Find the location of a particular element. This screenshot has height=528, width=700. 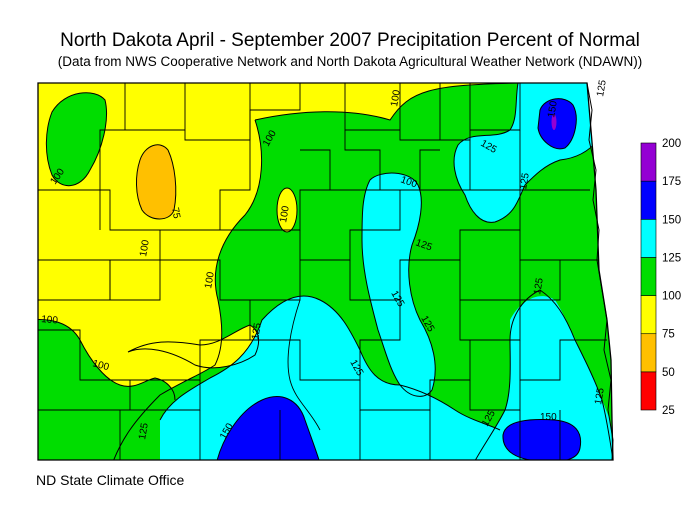

legend-label: 175 is located at coordinates (671, 182).